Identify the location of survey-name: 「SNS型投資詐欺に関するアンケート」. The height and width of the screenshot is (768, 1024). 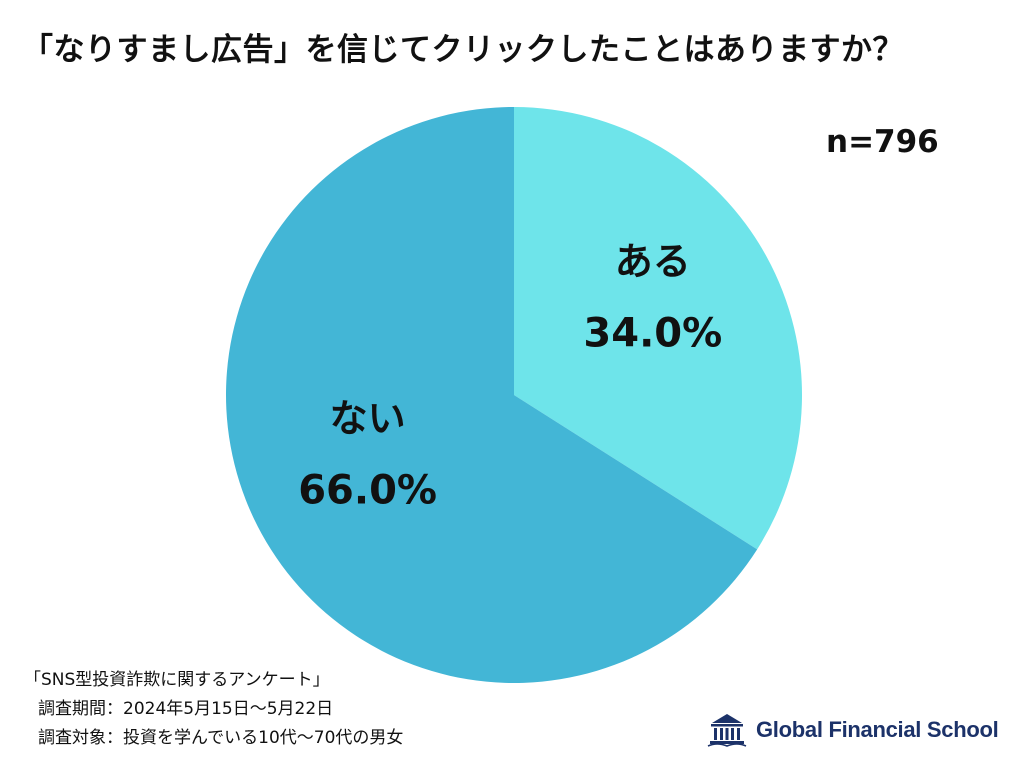
(177, 680).